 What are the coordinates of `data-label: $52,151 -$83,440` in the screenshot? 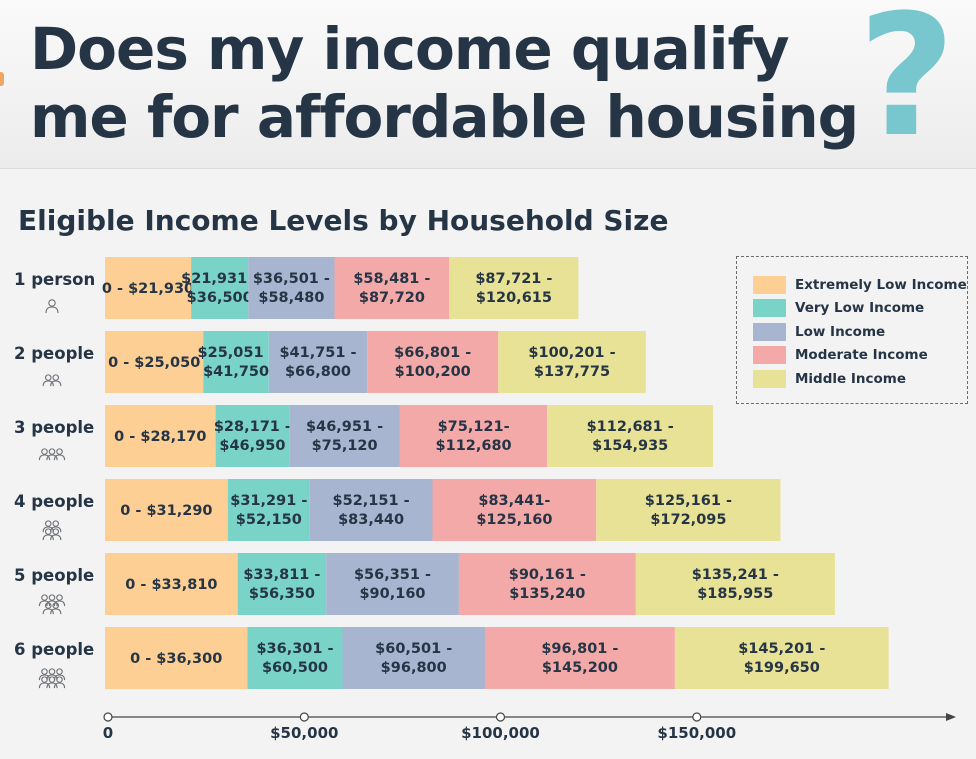 It's located at (371, 510).